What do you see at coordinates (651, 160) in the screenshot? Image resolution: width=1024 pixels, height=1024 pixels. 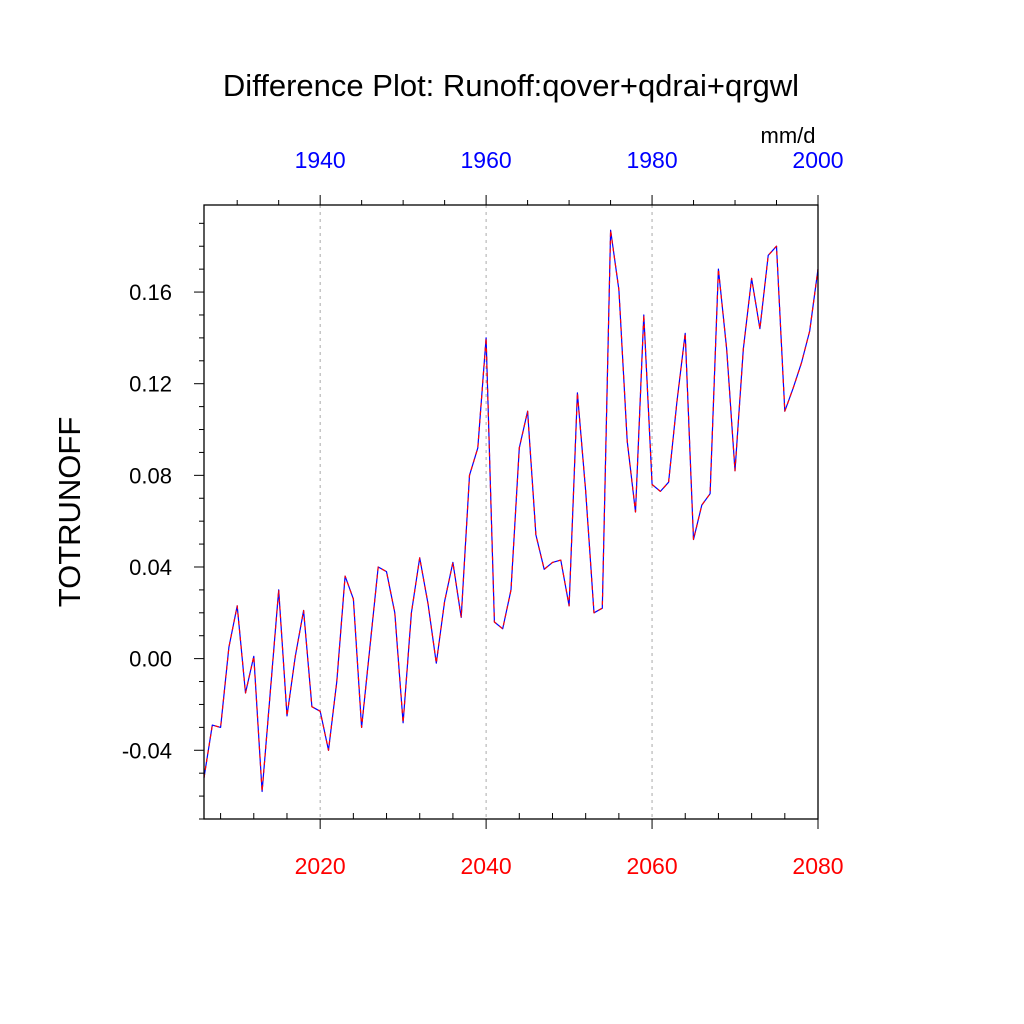 I see `x-top-tick-label: 1980` at bounding box center [651, 160].